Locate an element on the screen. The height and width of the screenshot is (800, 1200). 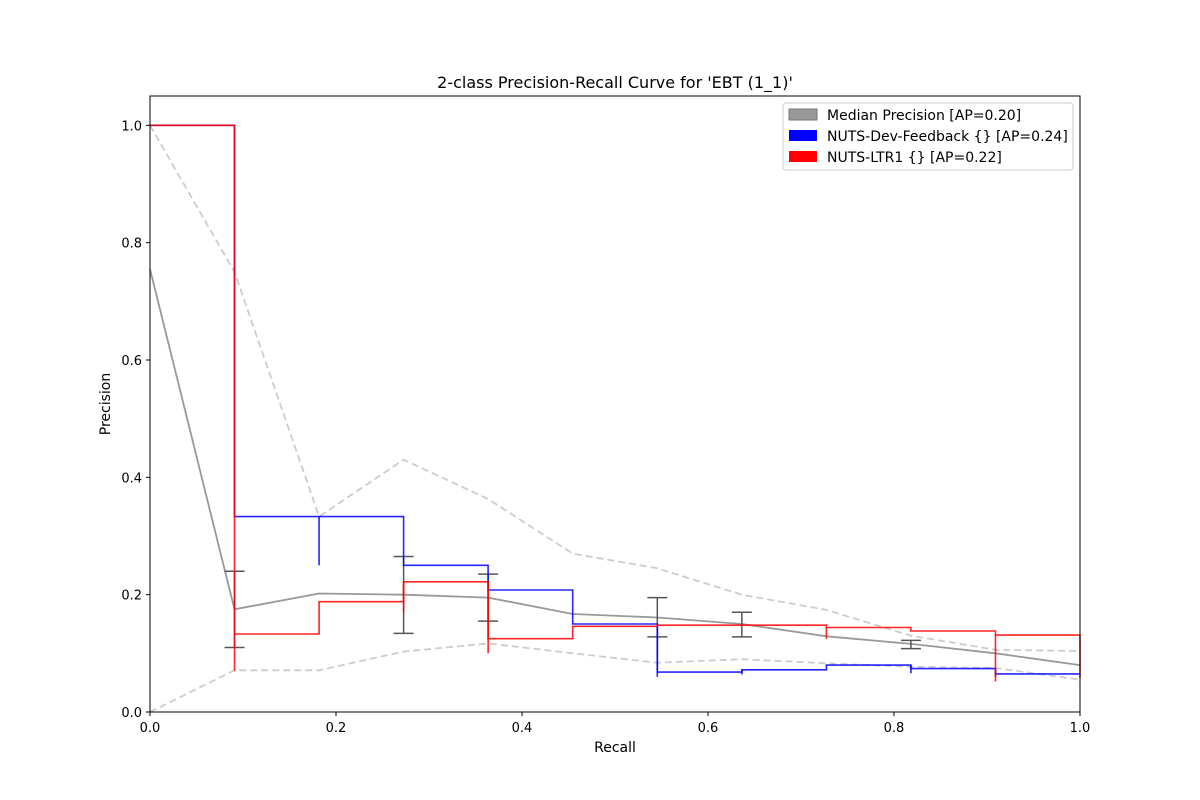
legend-swatch-median is located at coordinates (803, 114).